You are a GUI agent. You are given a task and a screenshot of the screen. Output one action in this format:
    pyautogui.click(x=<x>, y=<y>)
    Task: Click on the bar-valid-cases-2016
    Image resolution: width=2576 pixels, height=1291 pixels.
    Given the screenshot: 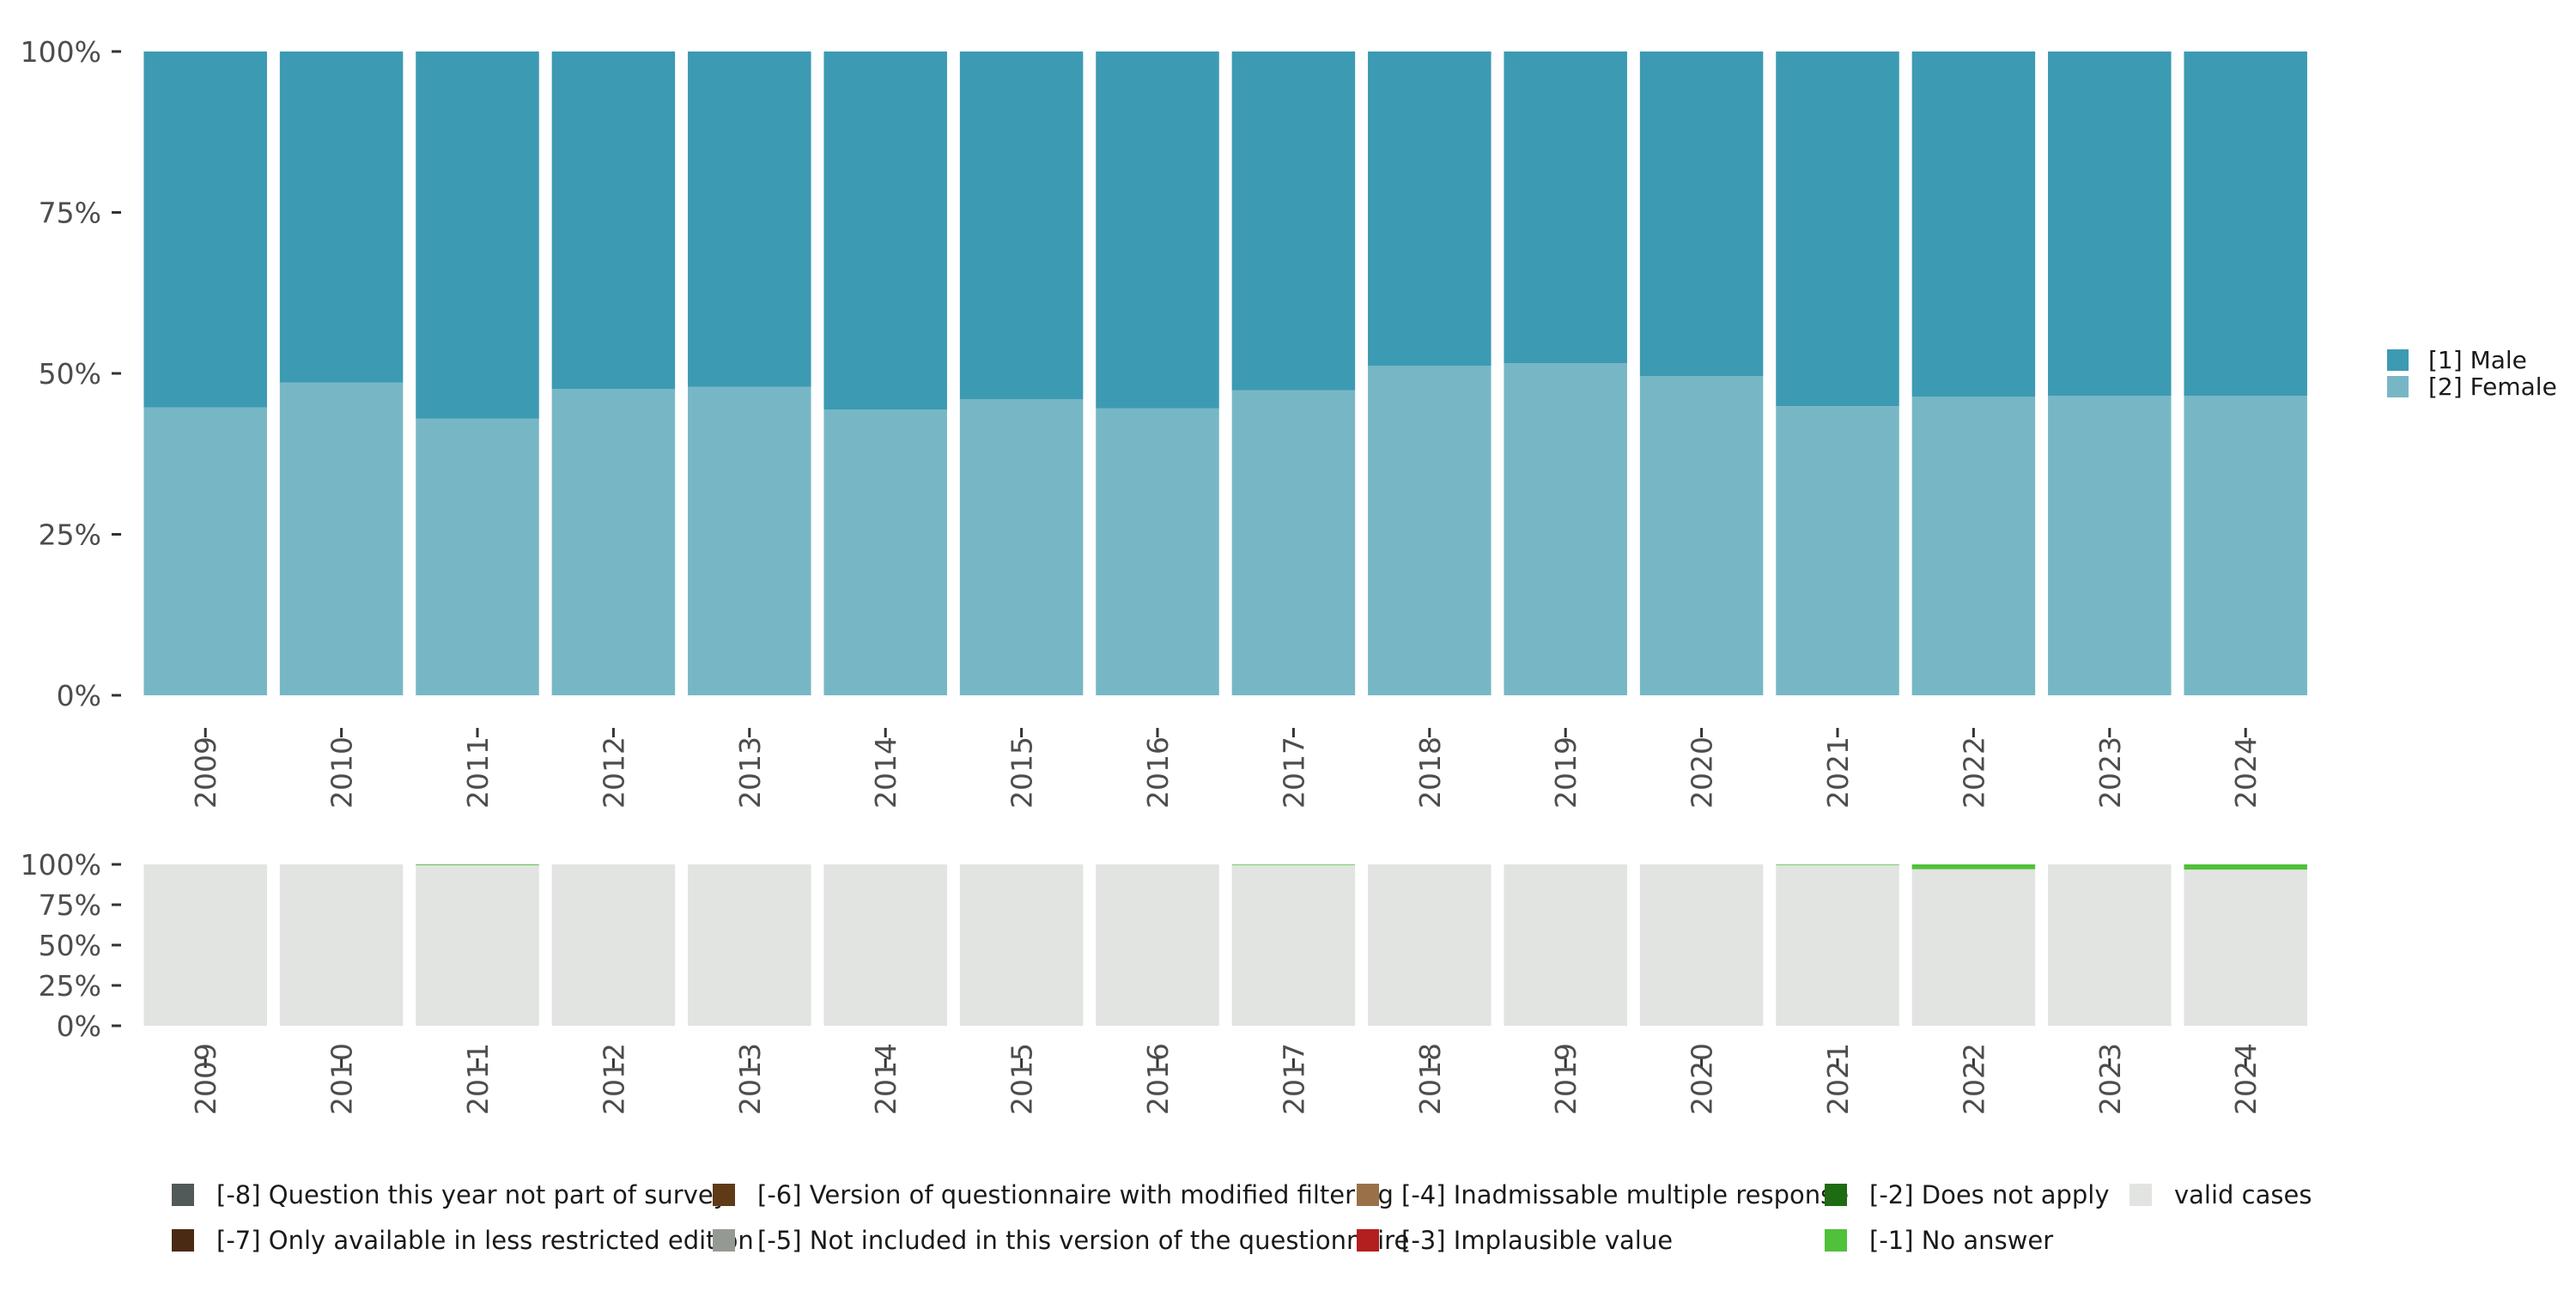 What is the action you would take?
    pyautogui.click(x=1158, y=945)
    